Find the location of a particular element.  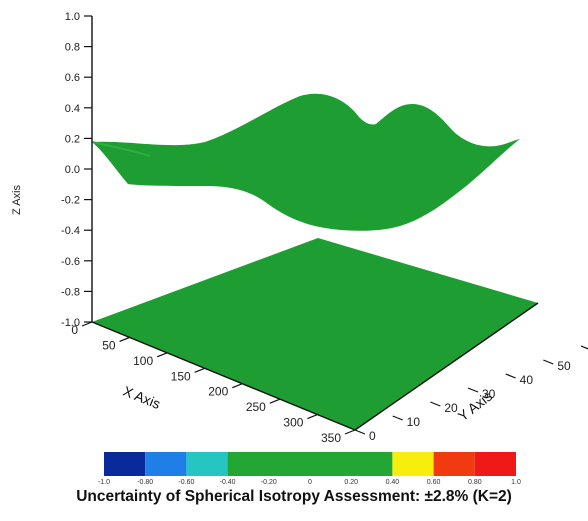

z-tick-label: -0.2 is located at coordinates (70, 201).